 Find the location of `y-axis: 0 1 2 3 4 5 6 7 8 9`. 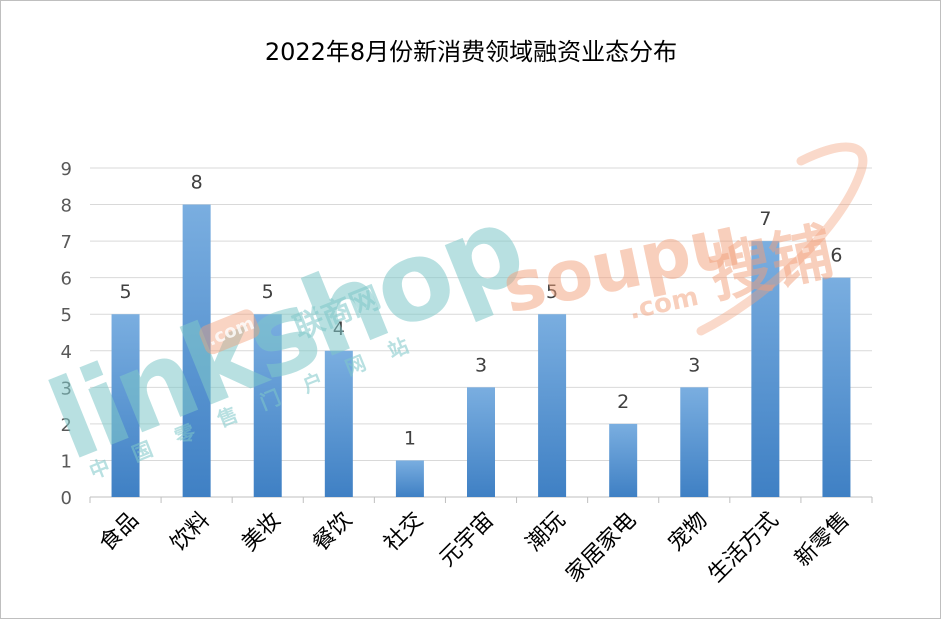

y-axis: 0 1 2 3 4 5 6 7 8 9 is located at coordinates (66, 334).